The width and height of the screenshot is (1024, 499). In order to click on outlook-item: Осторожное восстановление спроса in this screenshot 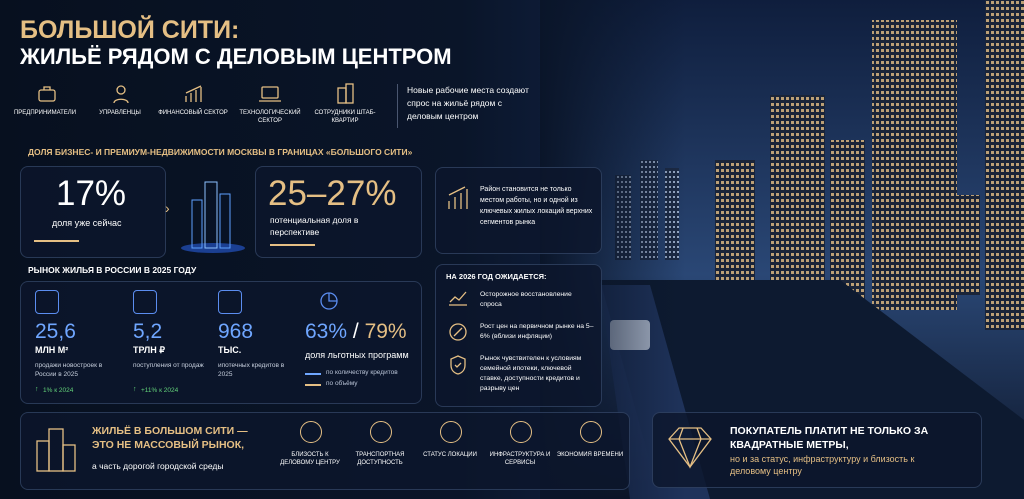, I will do `click(526, 299)`.